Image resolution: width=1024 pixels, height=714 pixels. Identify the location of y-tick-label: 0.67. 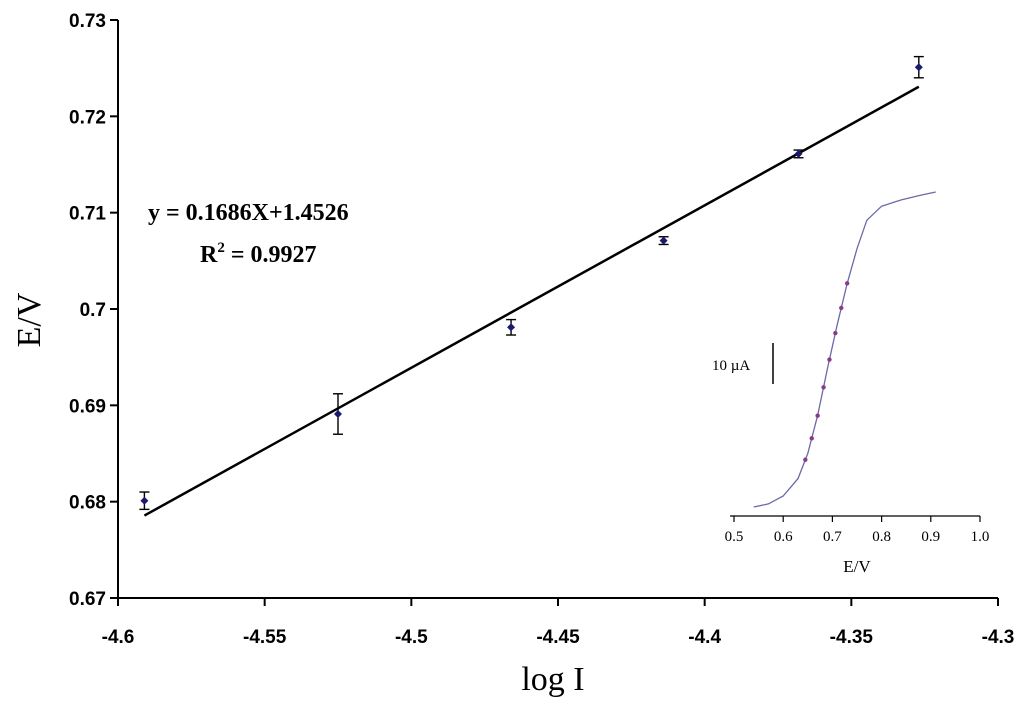
(87, 599).